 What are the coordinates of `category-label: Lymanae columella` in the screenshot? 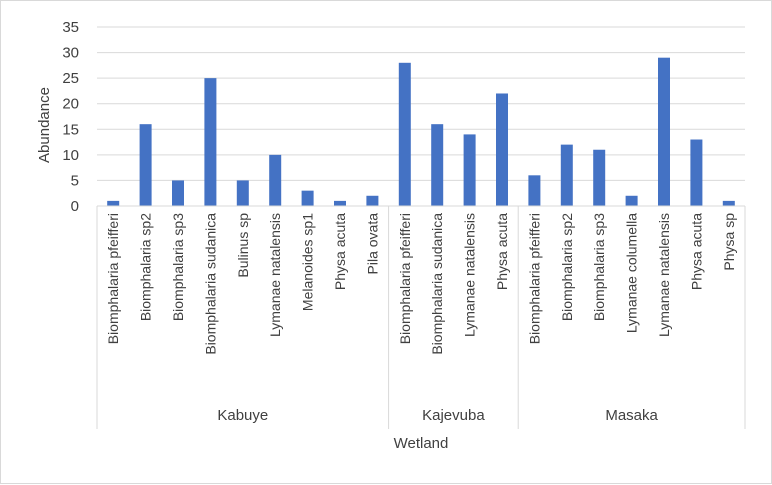 It's located at (632, 273).